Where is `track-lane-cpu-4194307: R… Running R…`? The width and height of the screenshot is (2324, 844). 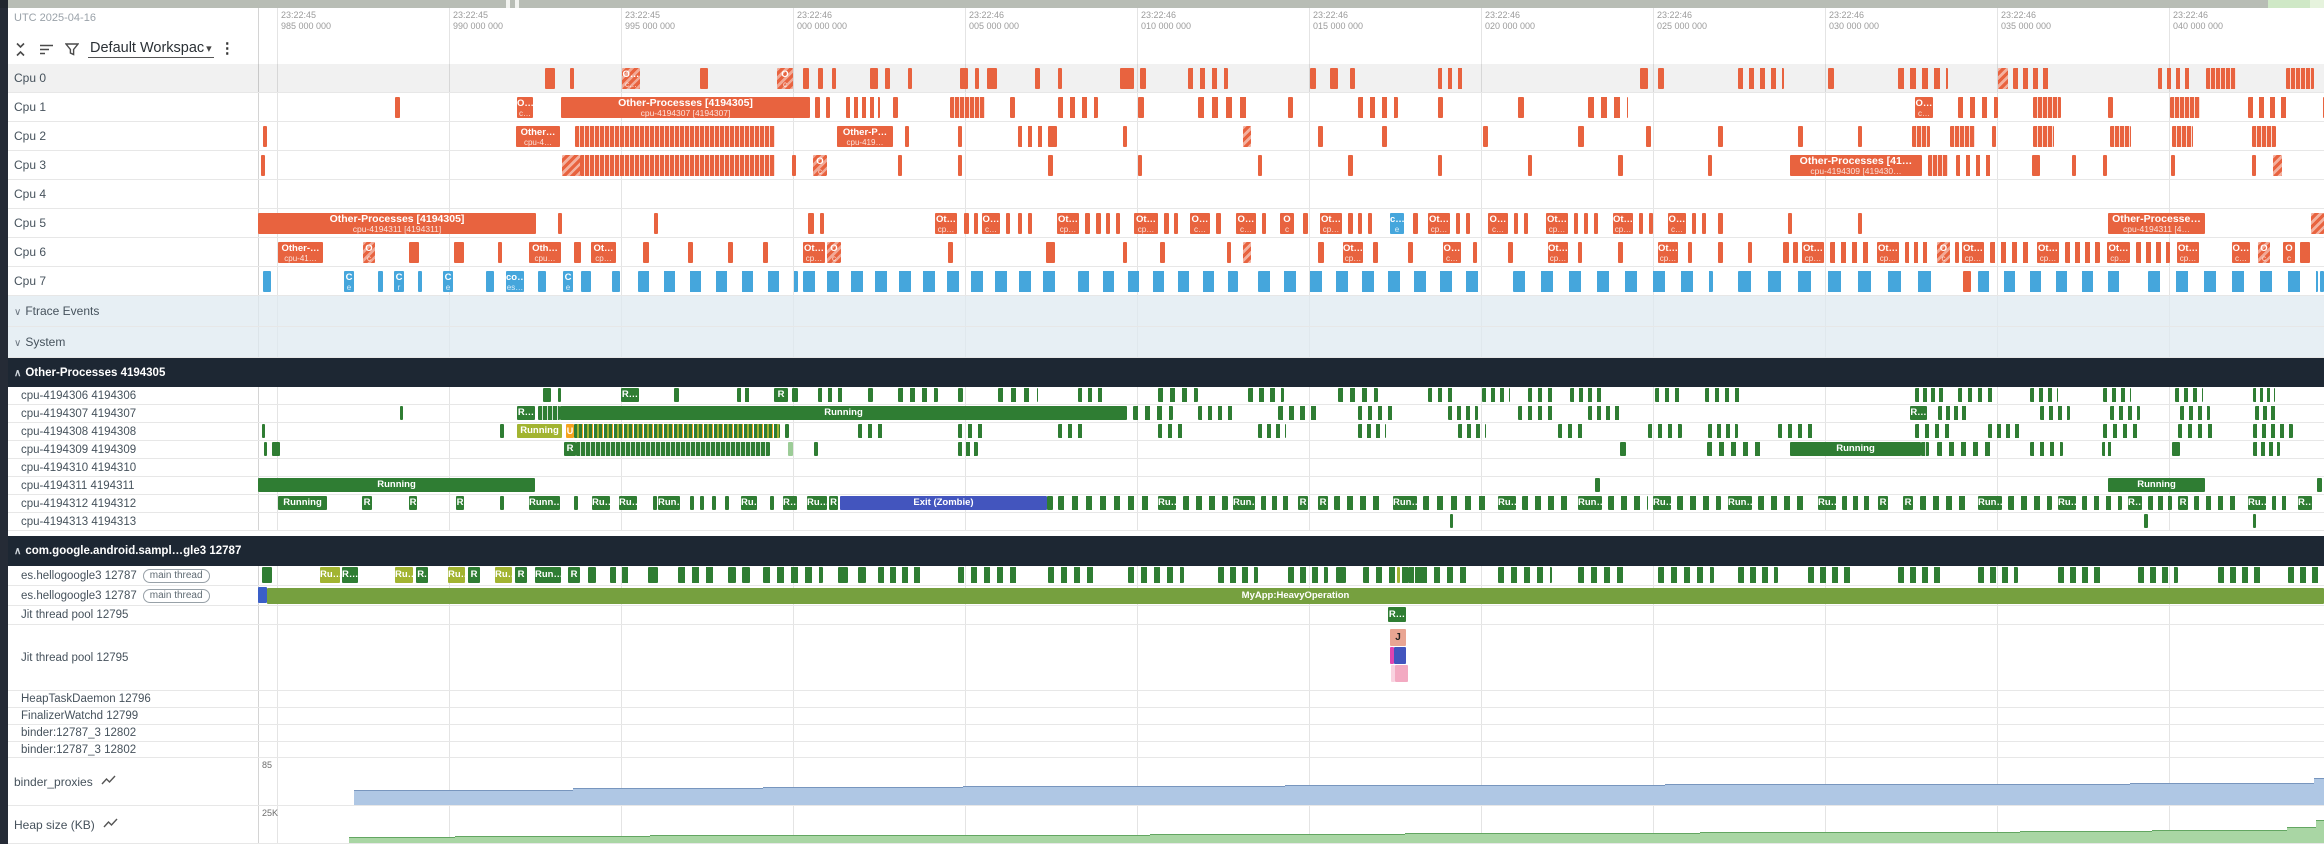
track-lane-cpu-4194307: R… Running R… is located at coordinates (1291, 413).